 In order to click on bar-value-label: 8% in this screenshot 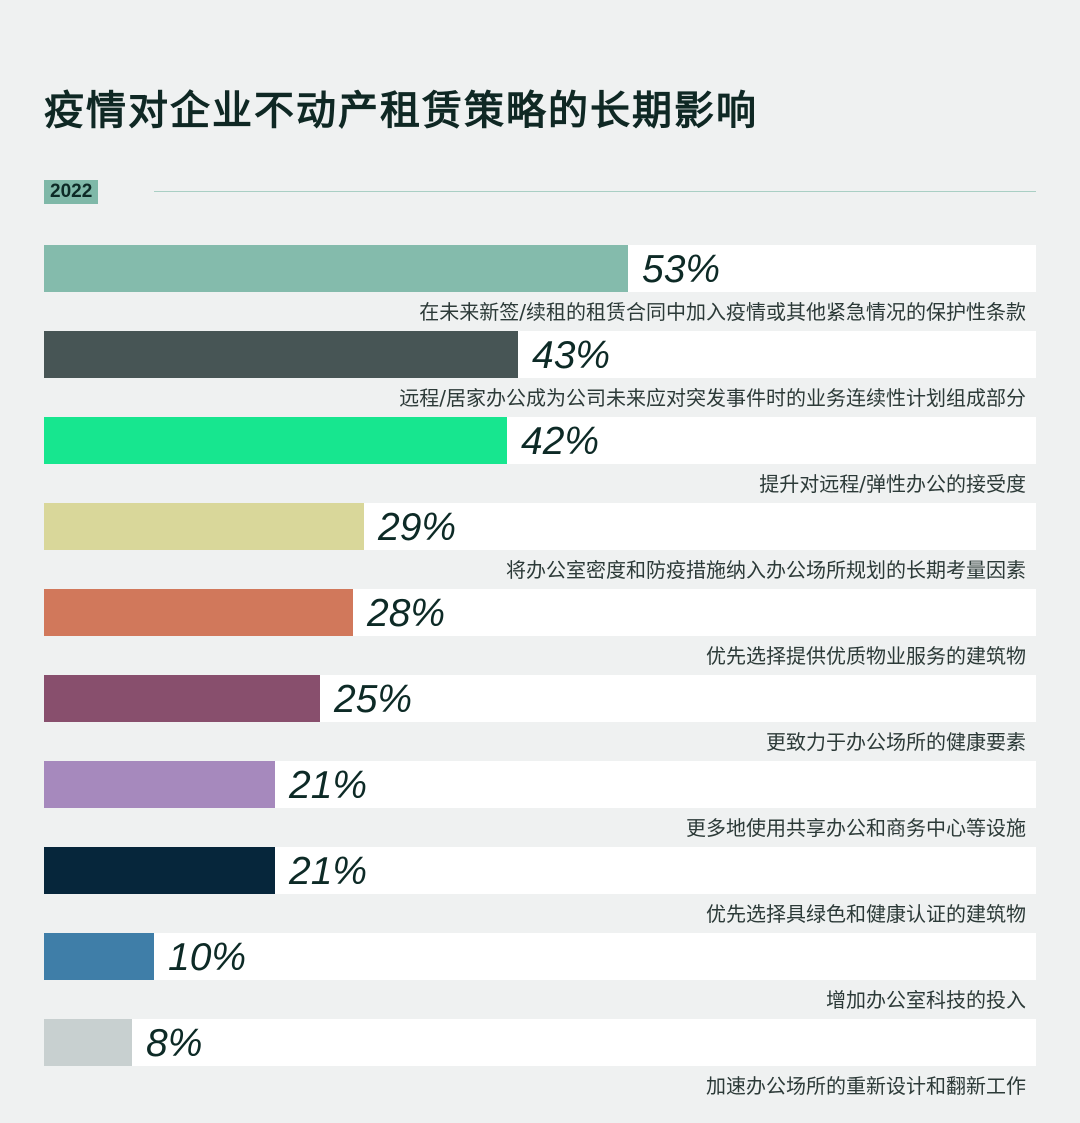, I will do `click(174, 1043)`.